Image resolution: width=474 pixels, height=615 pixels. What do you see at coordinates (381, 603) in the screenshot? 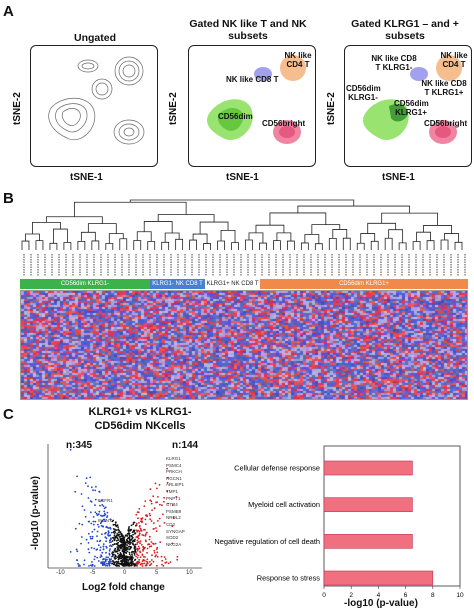
I see `bar-xlabel: -log10 (p-value)` at bounding box center [381, 603].